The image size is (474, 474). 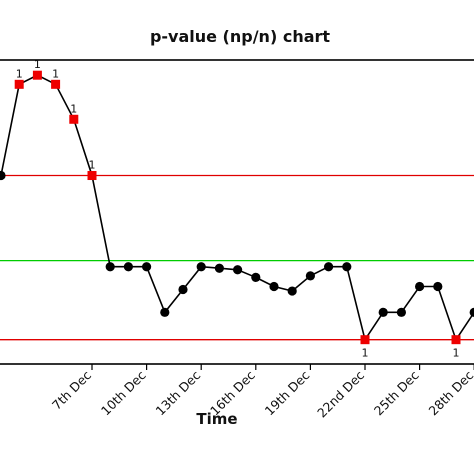 What do you see at coordinates (71, 389) in the screenshot?
I see `x-tick-label: 7th Dec` at bounding box center [71, 389].